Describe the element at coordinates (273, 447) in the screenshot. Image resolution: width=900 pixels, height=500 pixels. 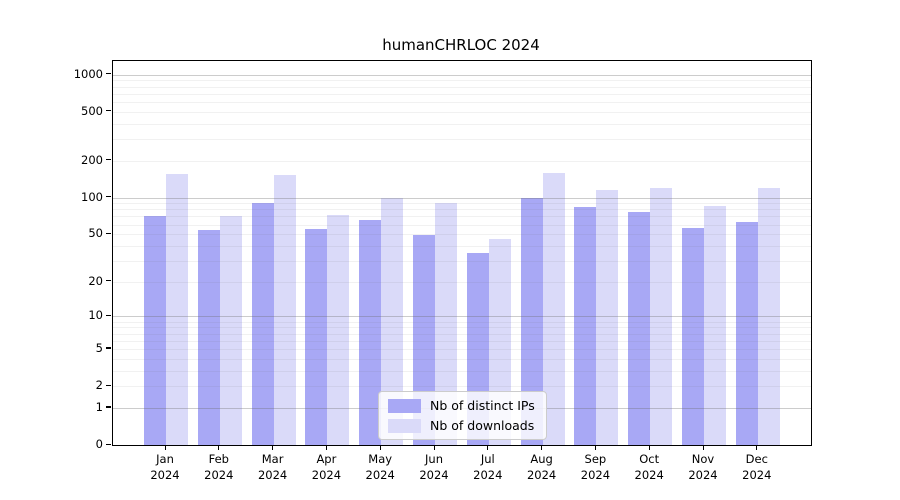
I see `x-tick-mar` at that location.